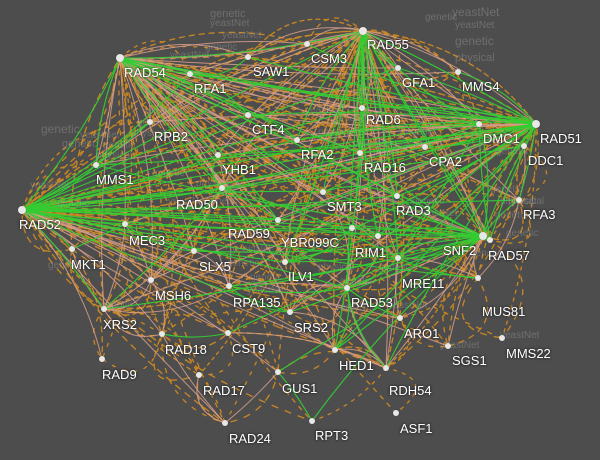  I want to click on graph-node-rad50, so click(222, 188).